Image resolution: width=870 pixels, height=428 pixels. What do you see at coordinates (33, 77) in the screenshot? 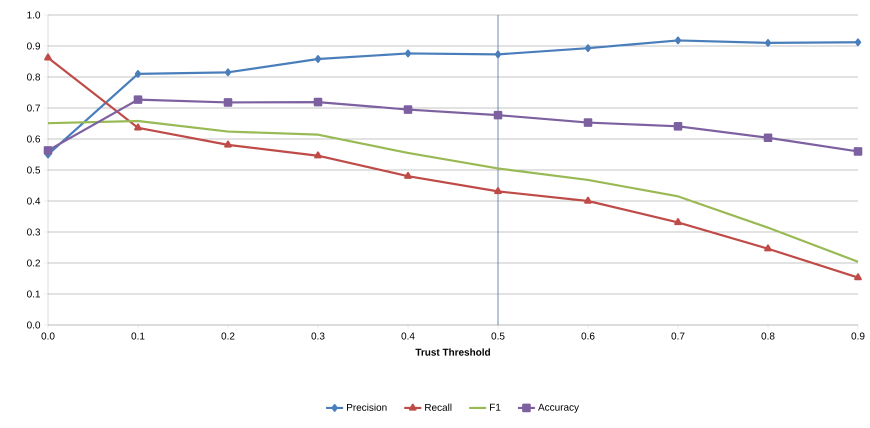
I see `y-tick-label: 0.8` at bounding box center [33, 77].